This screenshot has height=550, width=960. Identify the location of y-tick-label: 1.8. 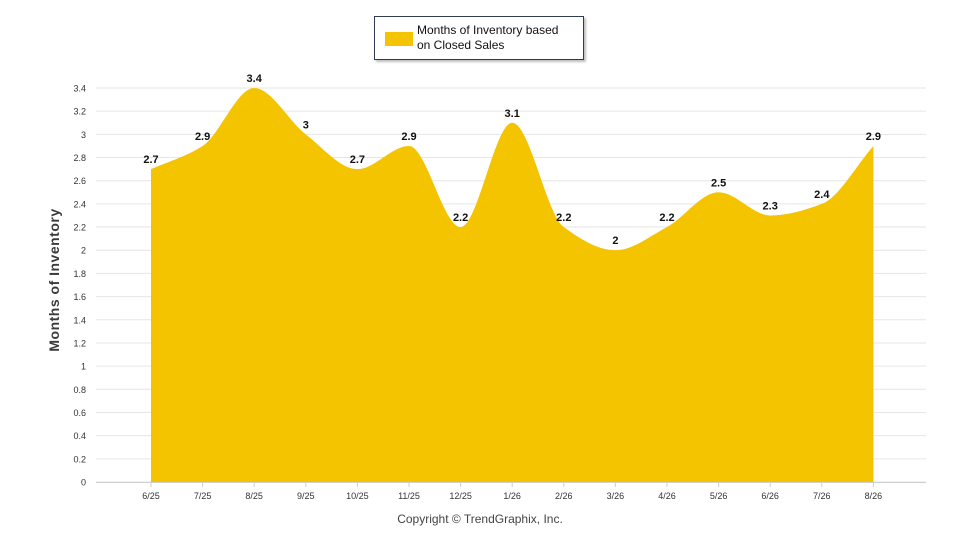
(79, 274).